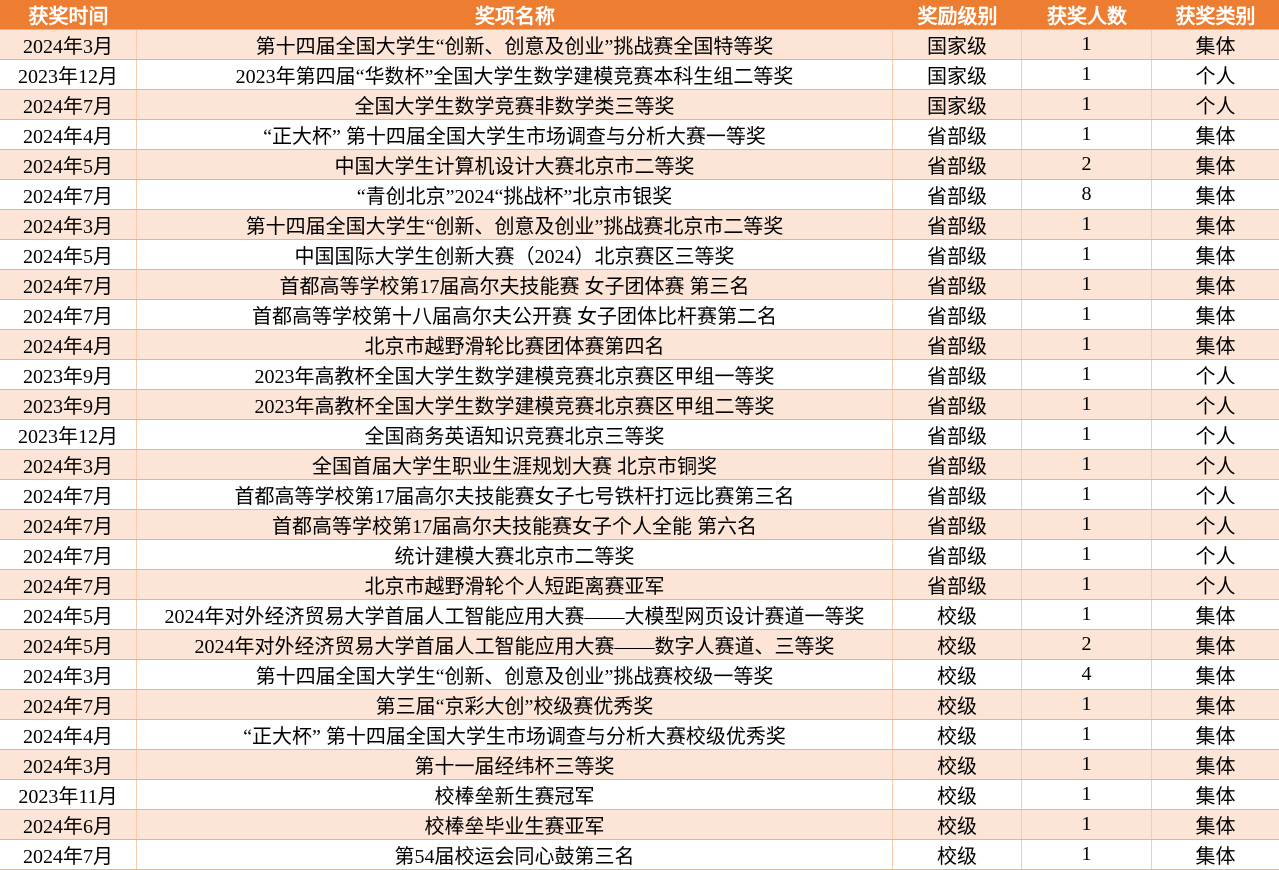 Image resolution: width=1279 pixels, height=870 pixels. Describe the element at coordinates (515, 674) in the screenshot. I see `cell-award-name: 第十四届全国大学生“创新、创意及创业”挑战赛校级一等奖` at that location.